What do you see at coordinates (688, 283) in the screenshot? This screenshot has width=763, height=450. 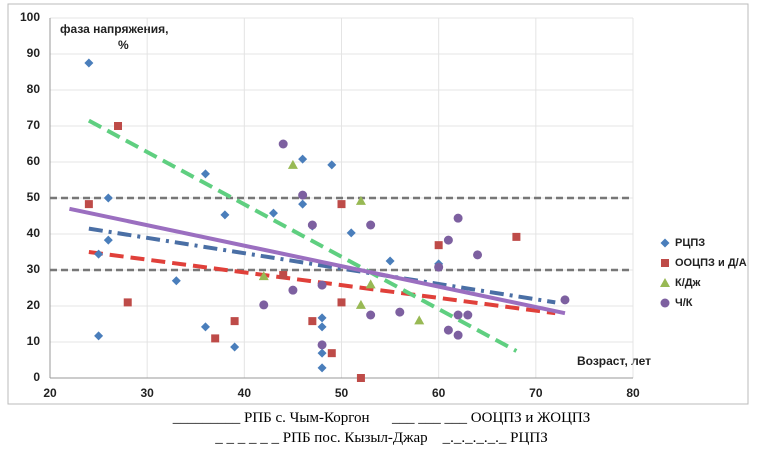 I see `legend-label: К/Дж` at bounding box center [688, 283].